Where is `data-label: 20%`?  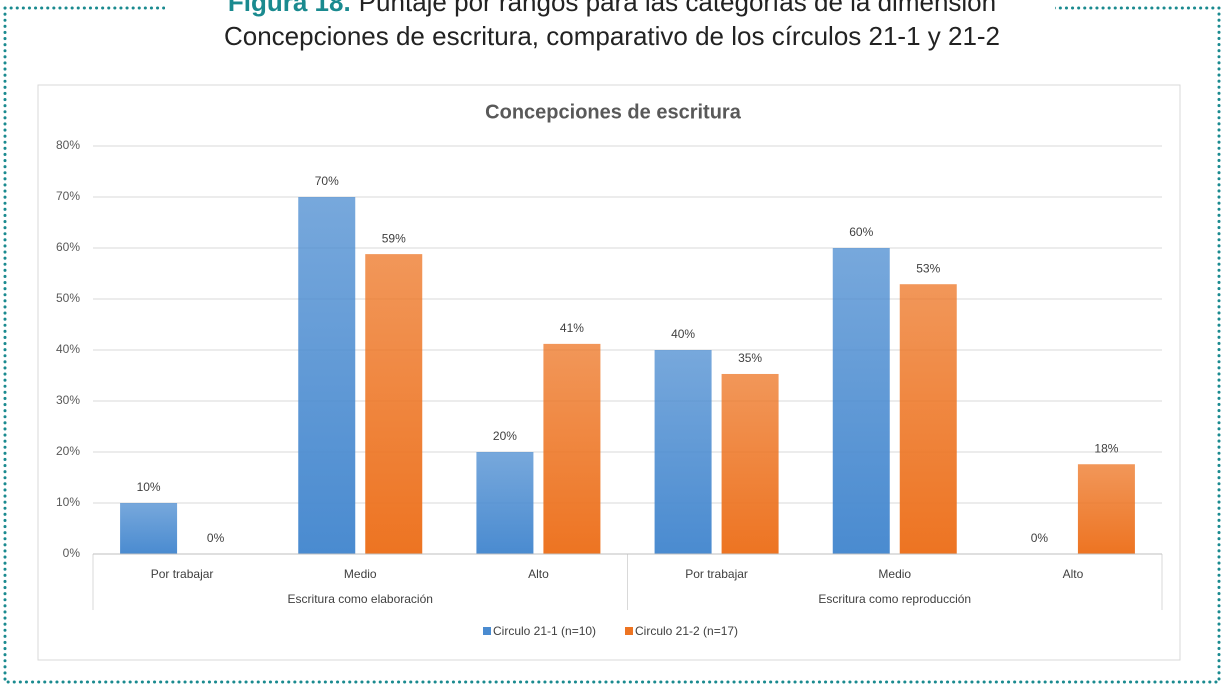 data-label: 20% is located at coordinates (505, 436).